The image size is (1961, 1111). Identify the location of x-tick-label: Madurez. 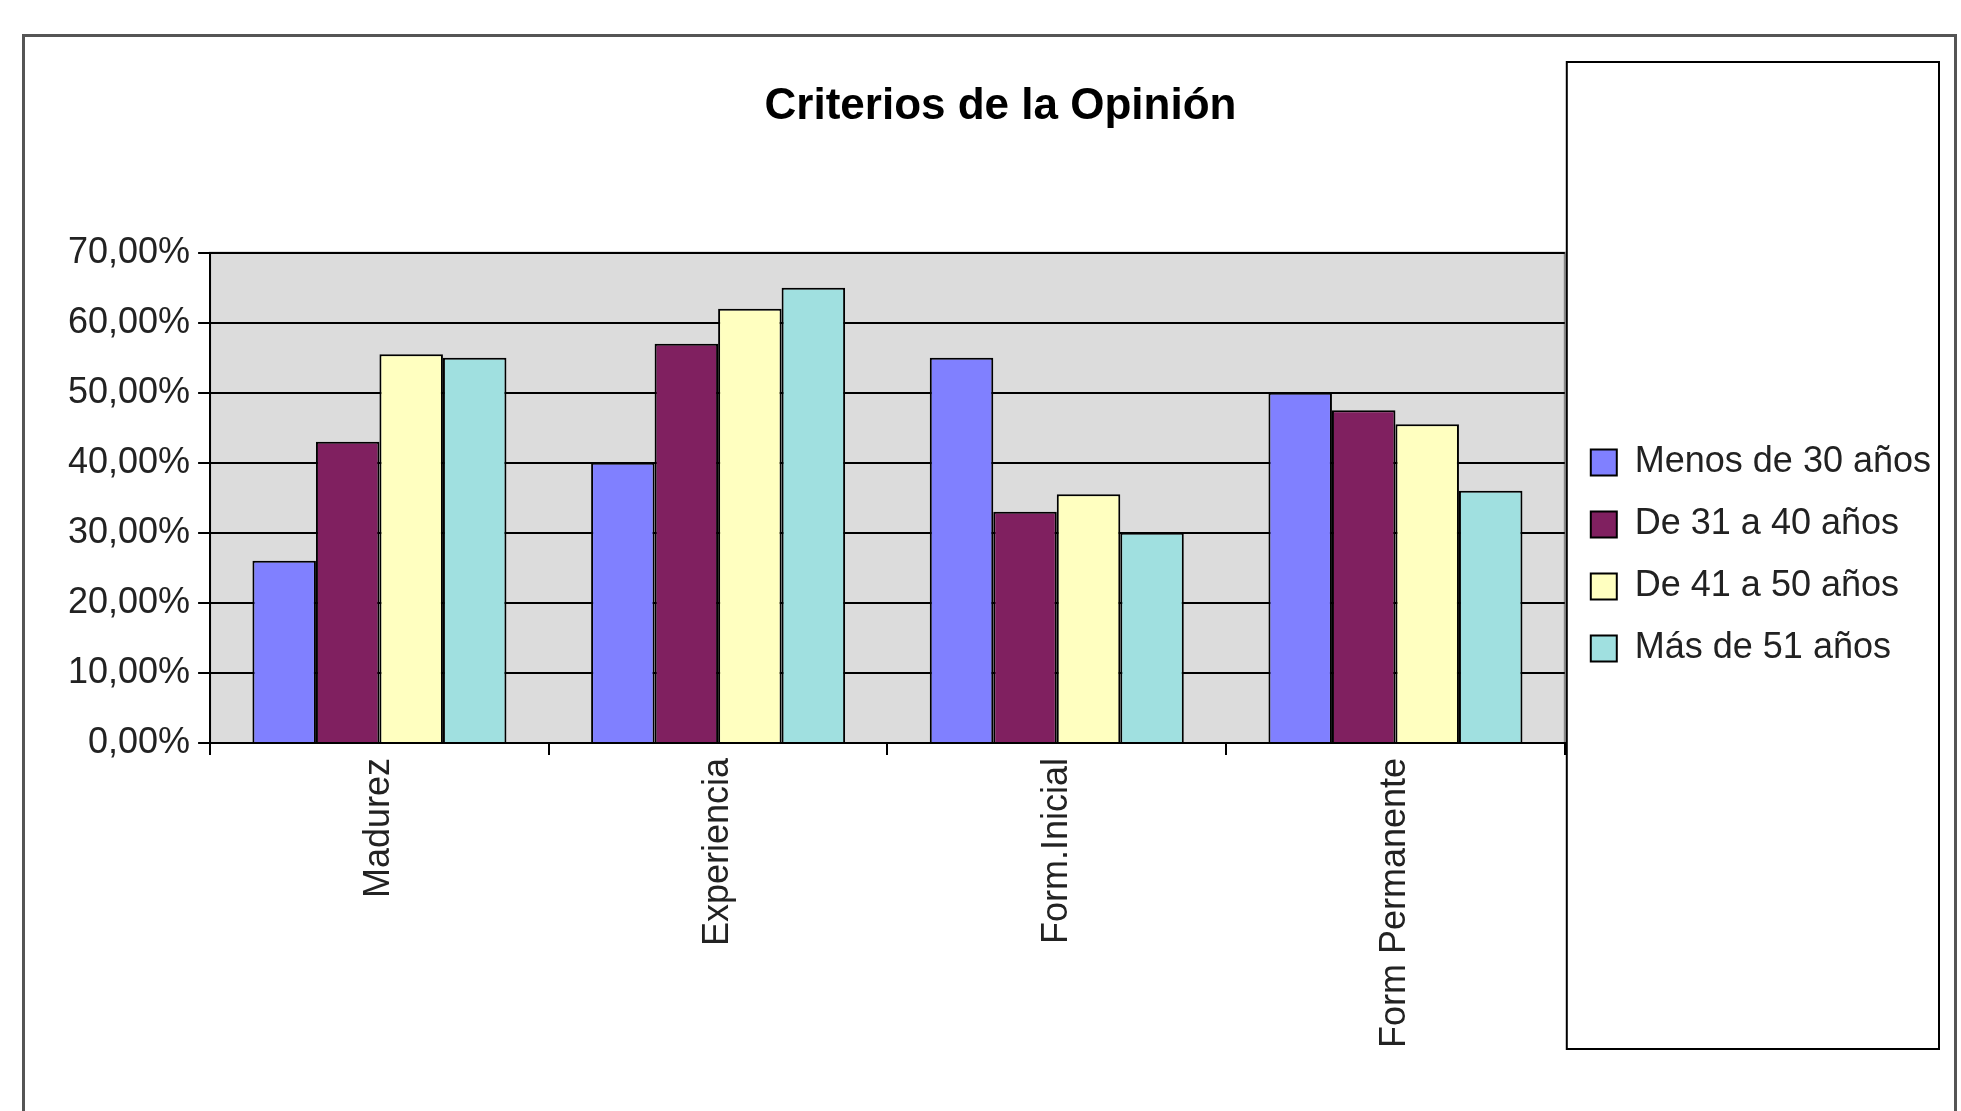
(377, 827).